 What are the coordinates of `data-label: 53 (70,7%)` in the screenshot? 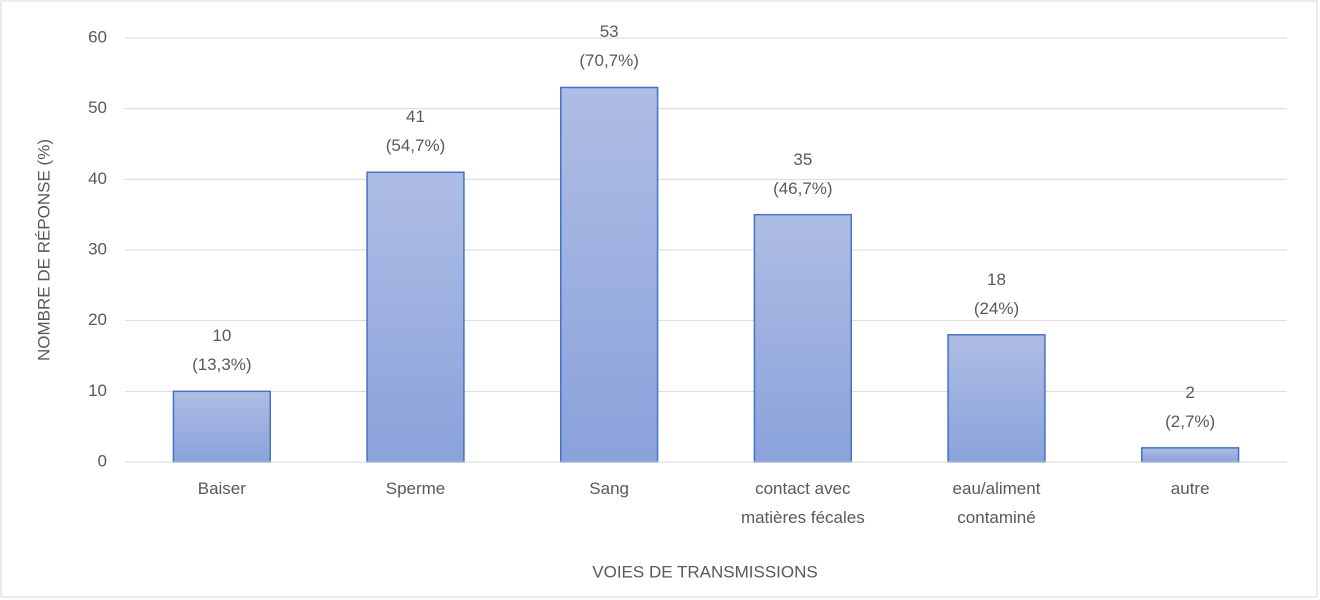 It's located at (609, 46).